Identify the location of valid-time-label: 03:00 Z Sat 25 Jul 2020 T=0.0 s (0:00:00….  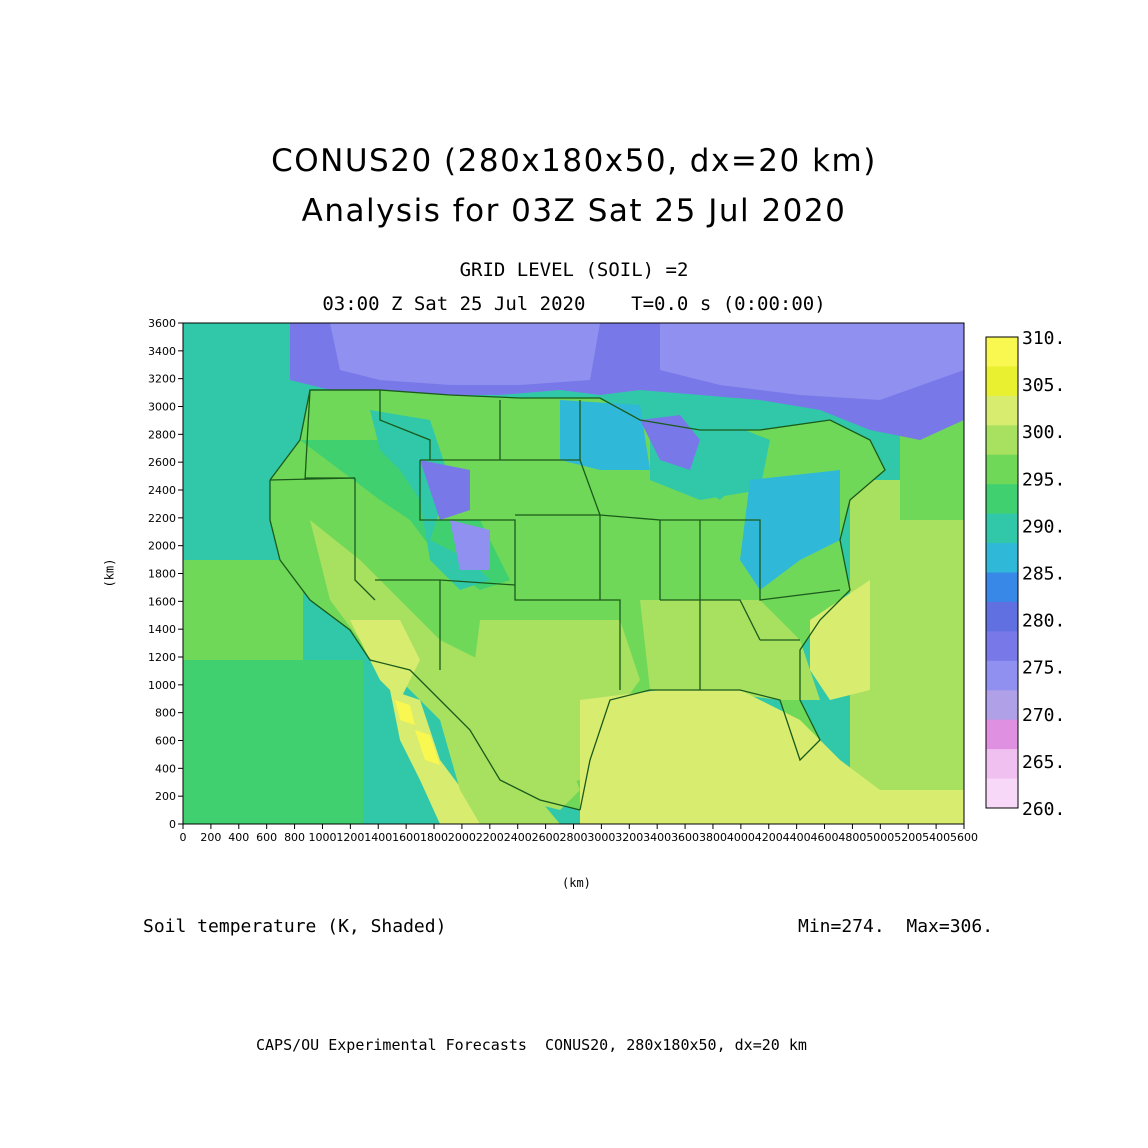
(574, 304).